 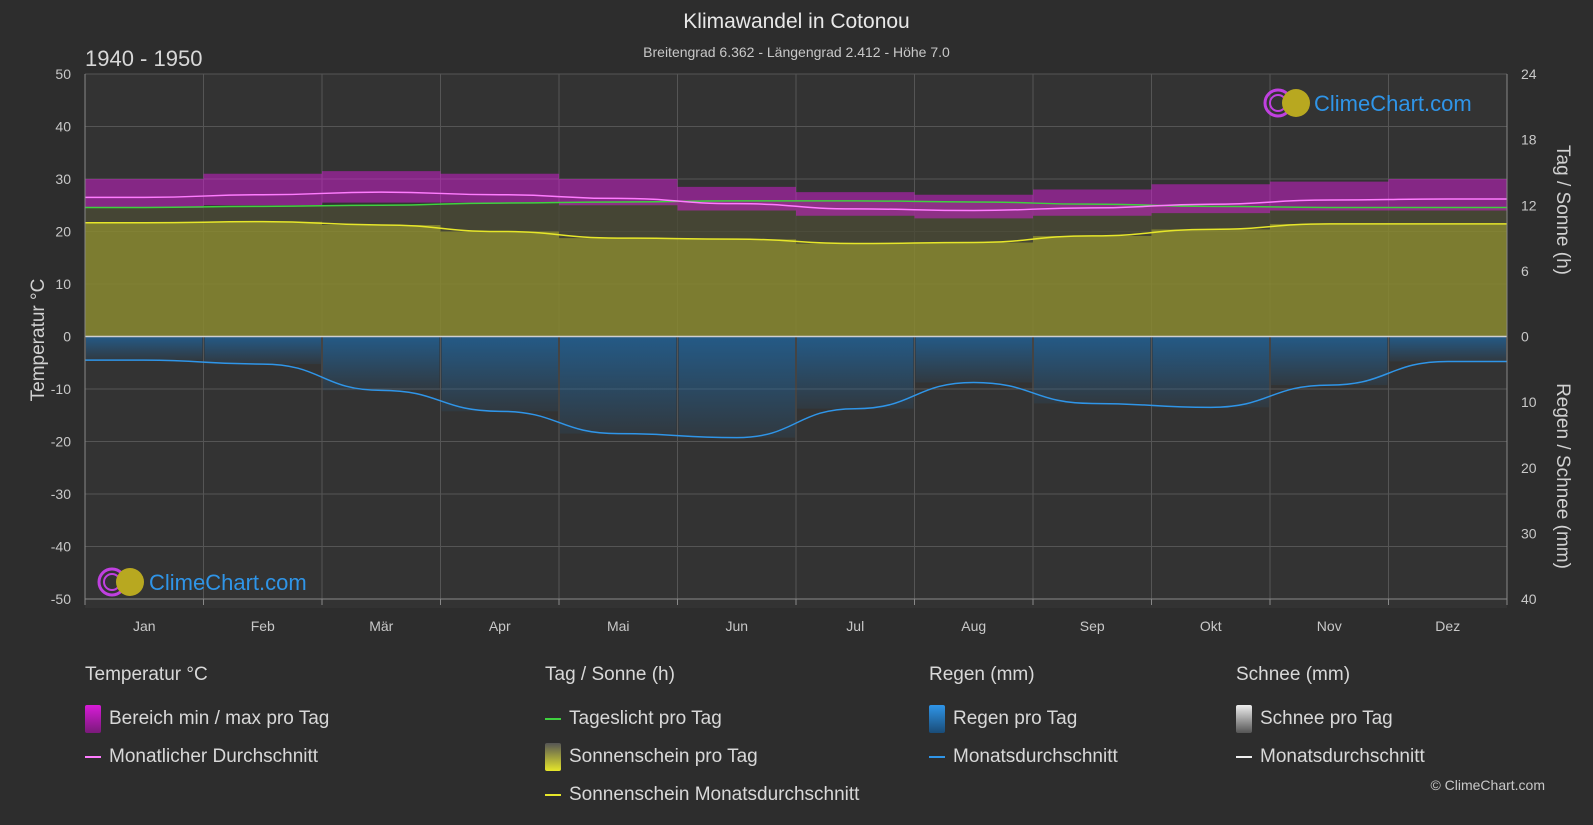 I want to click on right-tick-label-mm: 30, so click(x=1529, y=533).